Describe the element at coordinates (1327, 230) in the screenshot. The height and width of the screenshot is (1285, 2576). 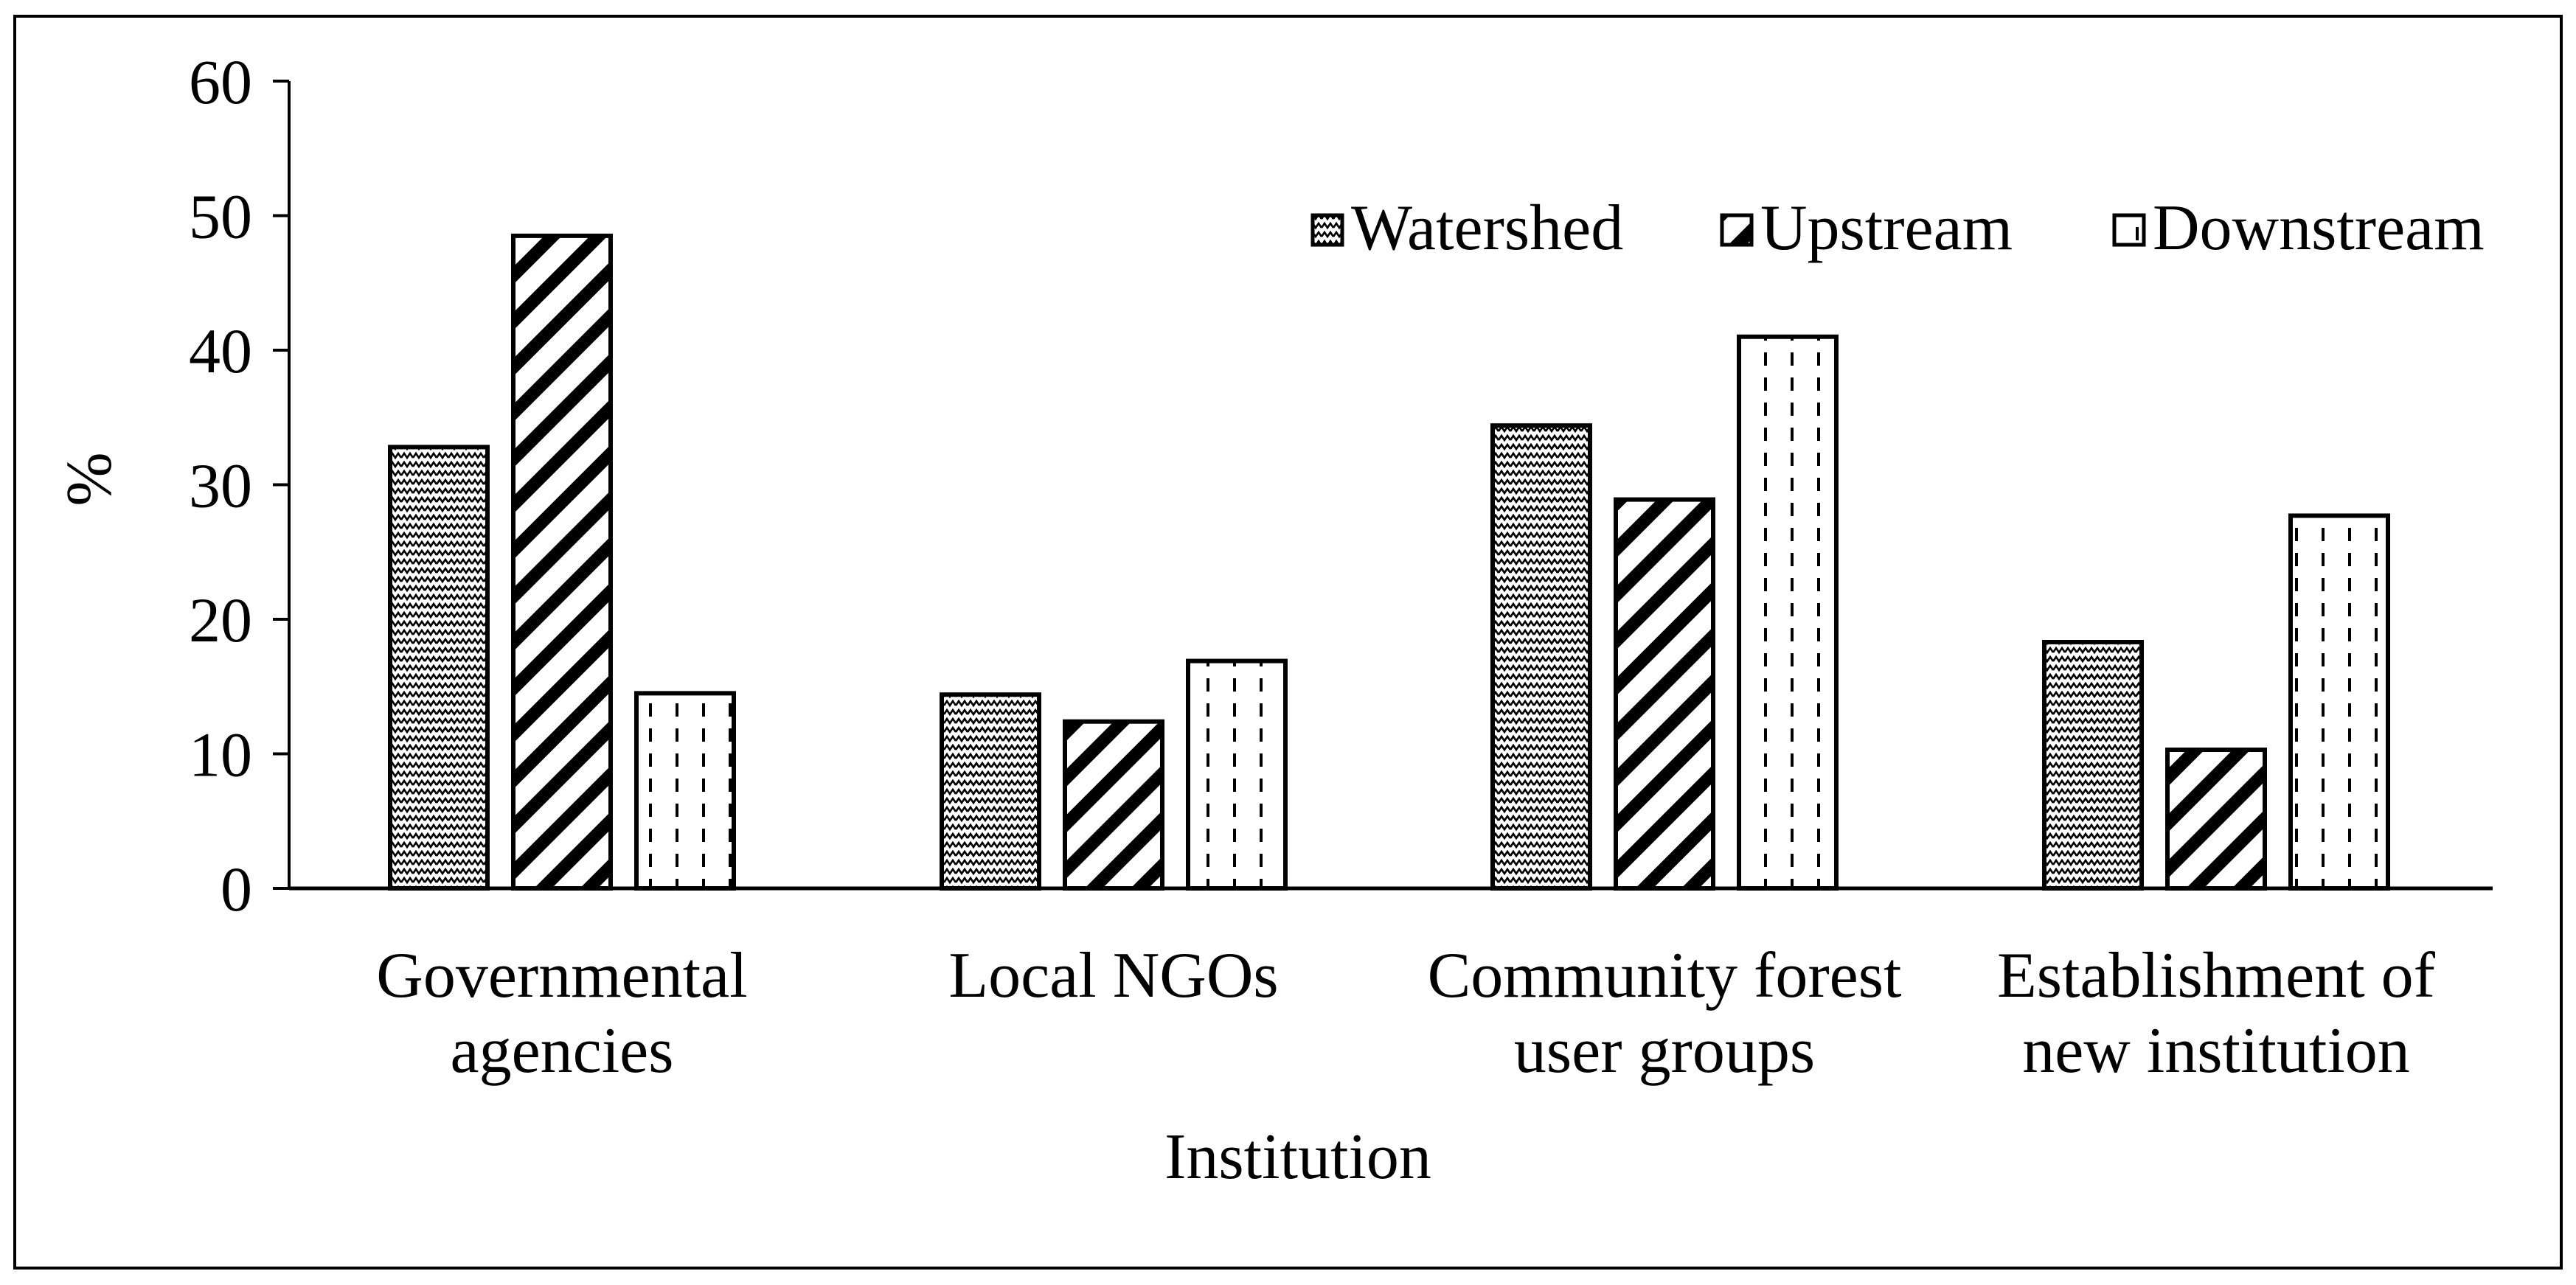
I see `legend-swatch-watershed` at that location.